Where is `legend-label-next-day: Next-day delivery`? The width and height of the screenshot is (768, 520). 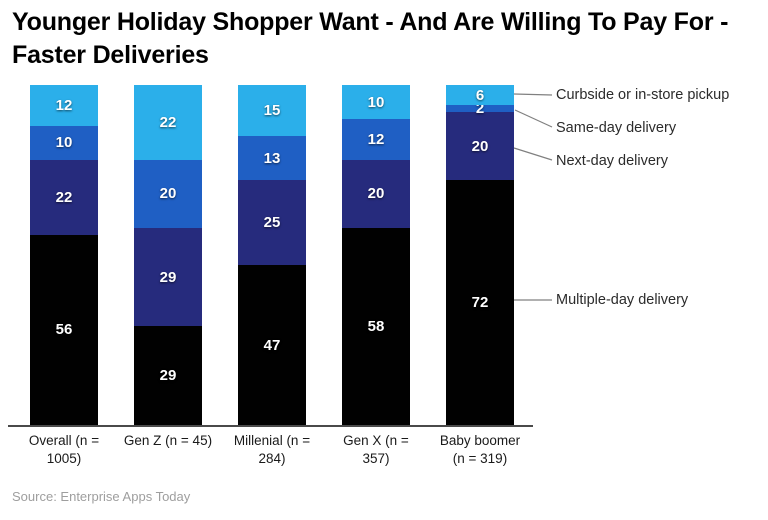
legend-label-next-day: Next-day delivery is located at coordinates (612, 161).